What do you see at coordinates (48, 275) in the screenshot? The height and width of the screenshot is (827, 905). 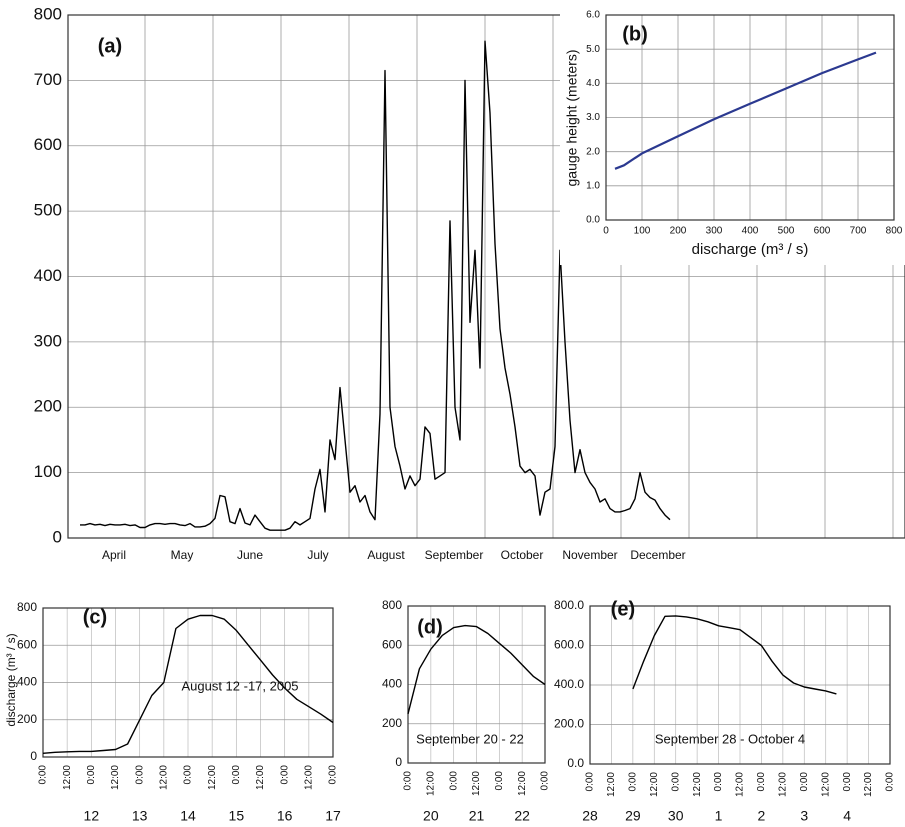 I see `y-tick-label: 400` at bounding box center [48, 275].